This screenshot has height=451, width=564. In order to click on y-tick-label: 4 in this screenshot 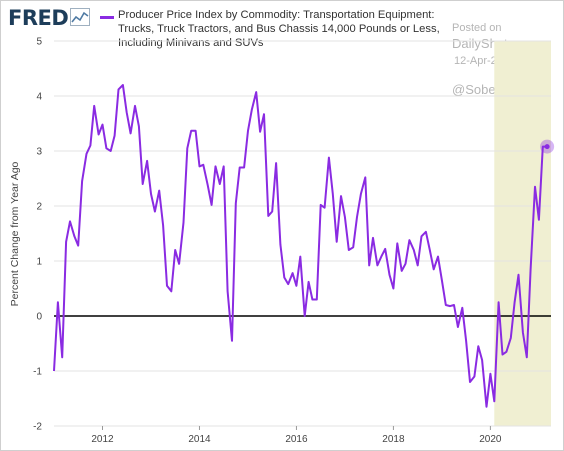, I will do `click(39, 97)`.